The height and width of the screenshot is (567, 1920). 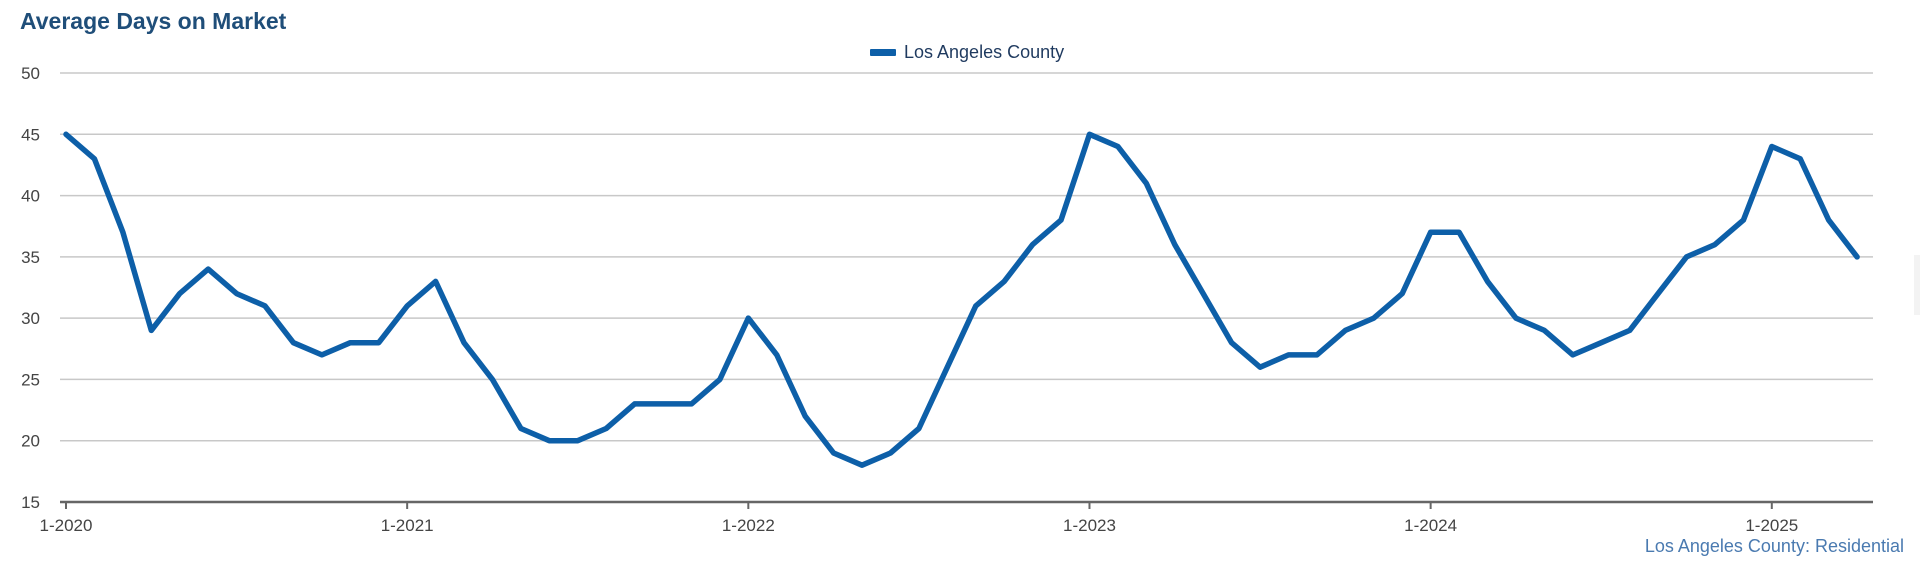 I want to click on legend: Los Angeles County, so click(x=967, y=52).